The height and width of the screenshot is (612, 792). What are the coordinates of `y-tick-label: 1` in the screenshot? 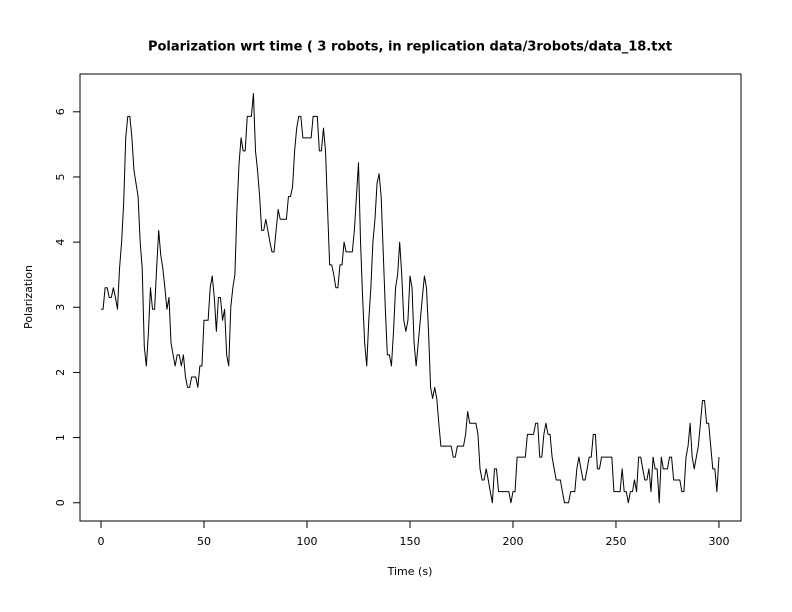 It's located at (60, 437).